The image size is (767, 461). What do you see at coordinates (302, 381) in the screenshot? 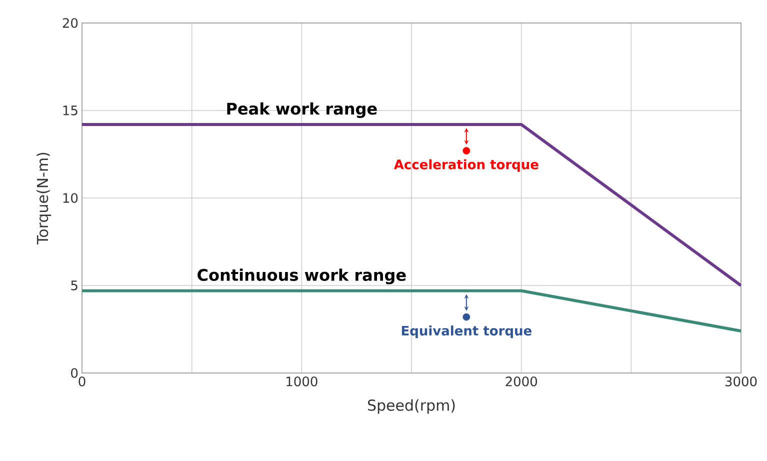
I see `x-tick-label: 1000` at bounding box center [302, 381].